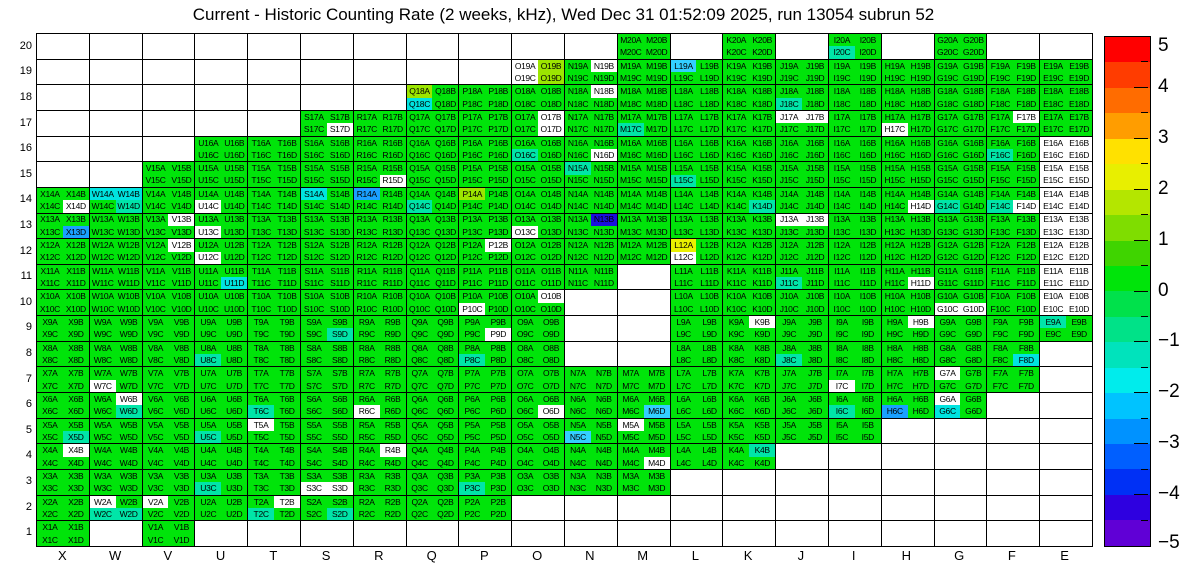 The image size is (1196, 572). Describe the element at coordinates (736, 168) in the screenshot. I see `quadrant-K15A: K15A` at that location.